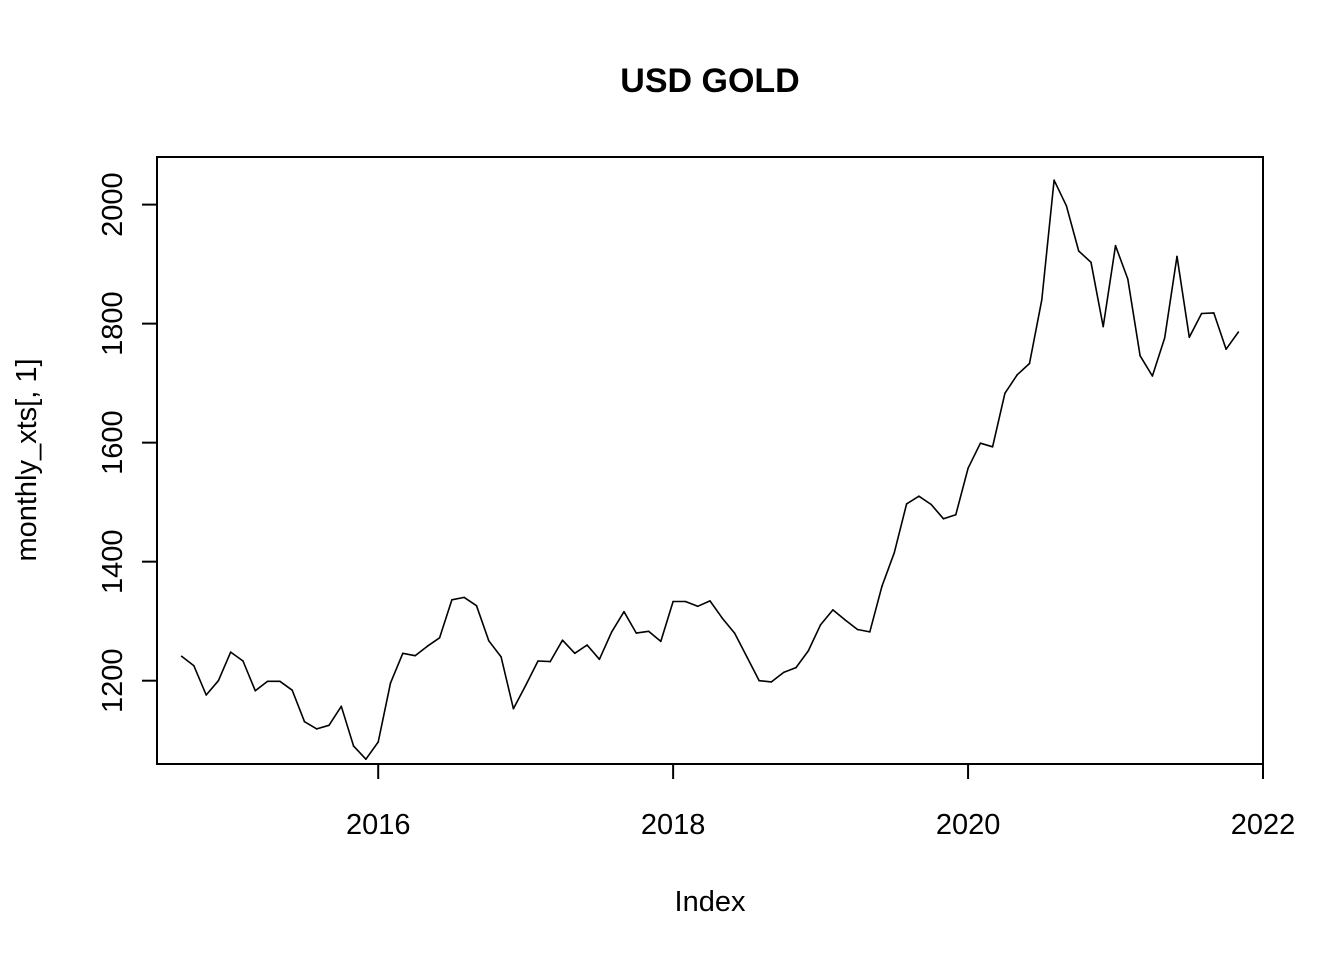  Describe the element at coordinates (113, 204) in the screenshot. I see `y-tick-label: 2000` at that location.